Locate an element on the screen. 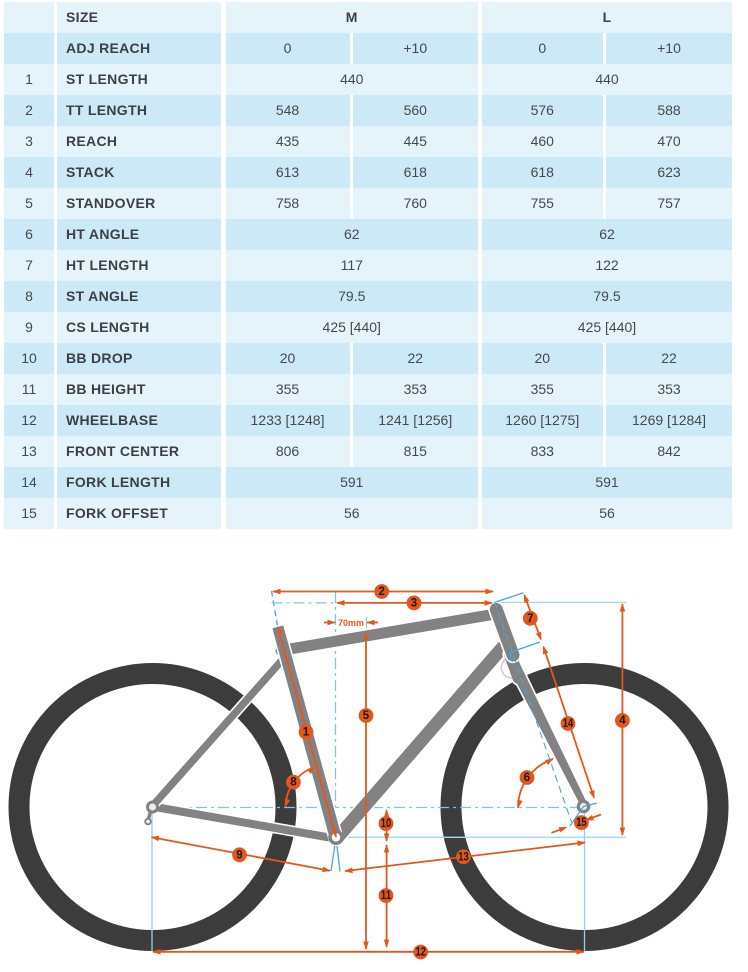  svg-text: 1 is located at coordinates (306, 733).